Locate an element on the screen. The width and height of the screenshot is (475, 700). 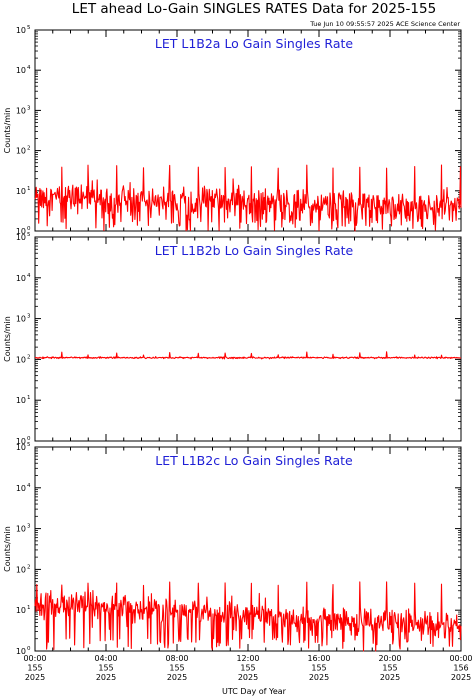
panel-title: LET L1B2a Lo Gain Singles Rate is located at coordinates (254, 43).